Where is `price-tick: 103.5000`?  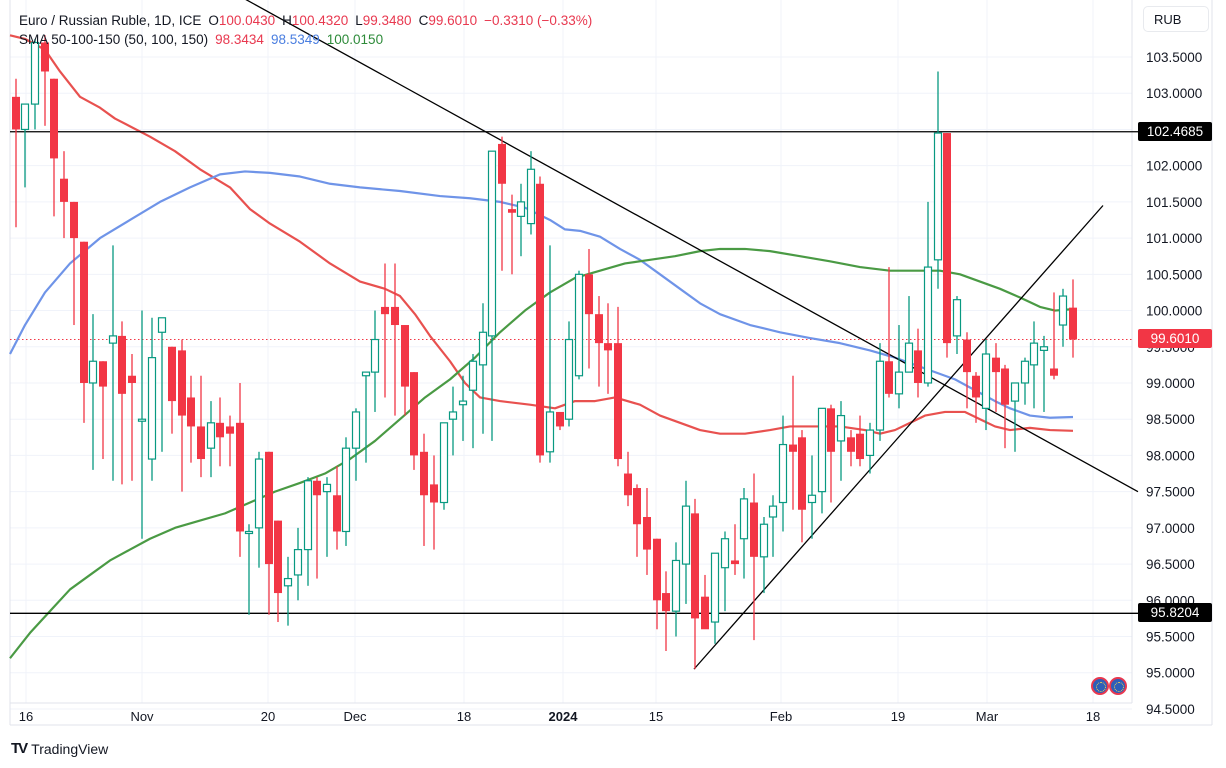
price-tick: 103.5000 is located at coordinates (1174, 57).